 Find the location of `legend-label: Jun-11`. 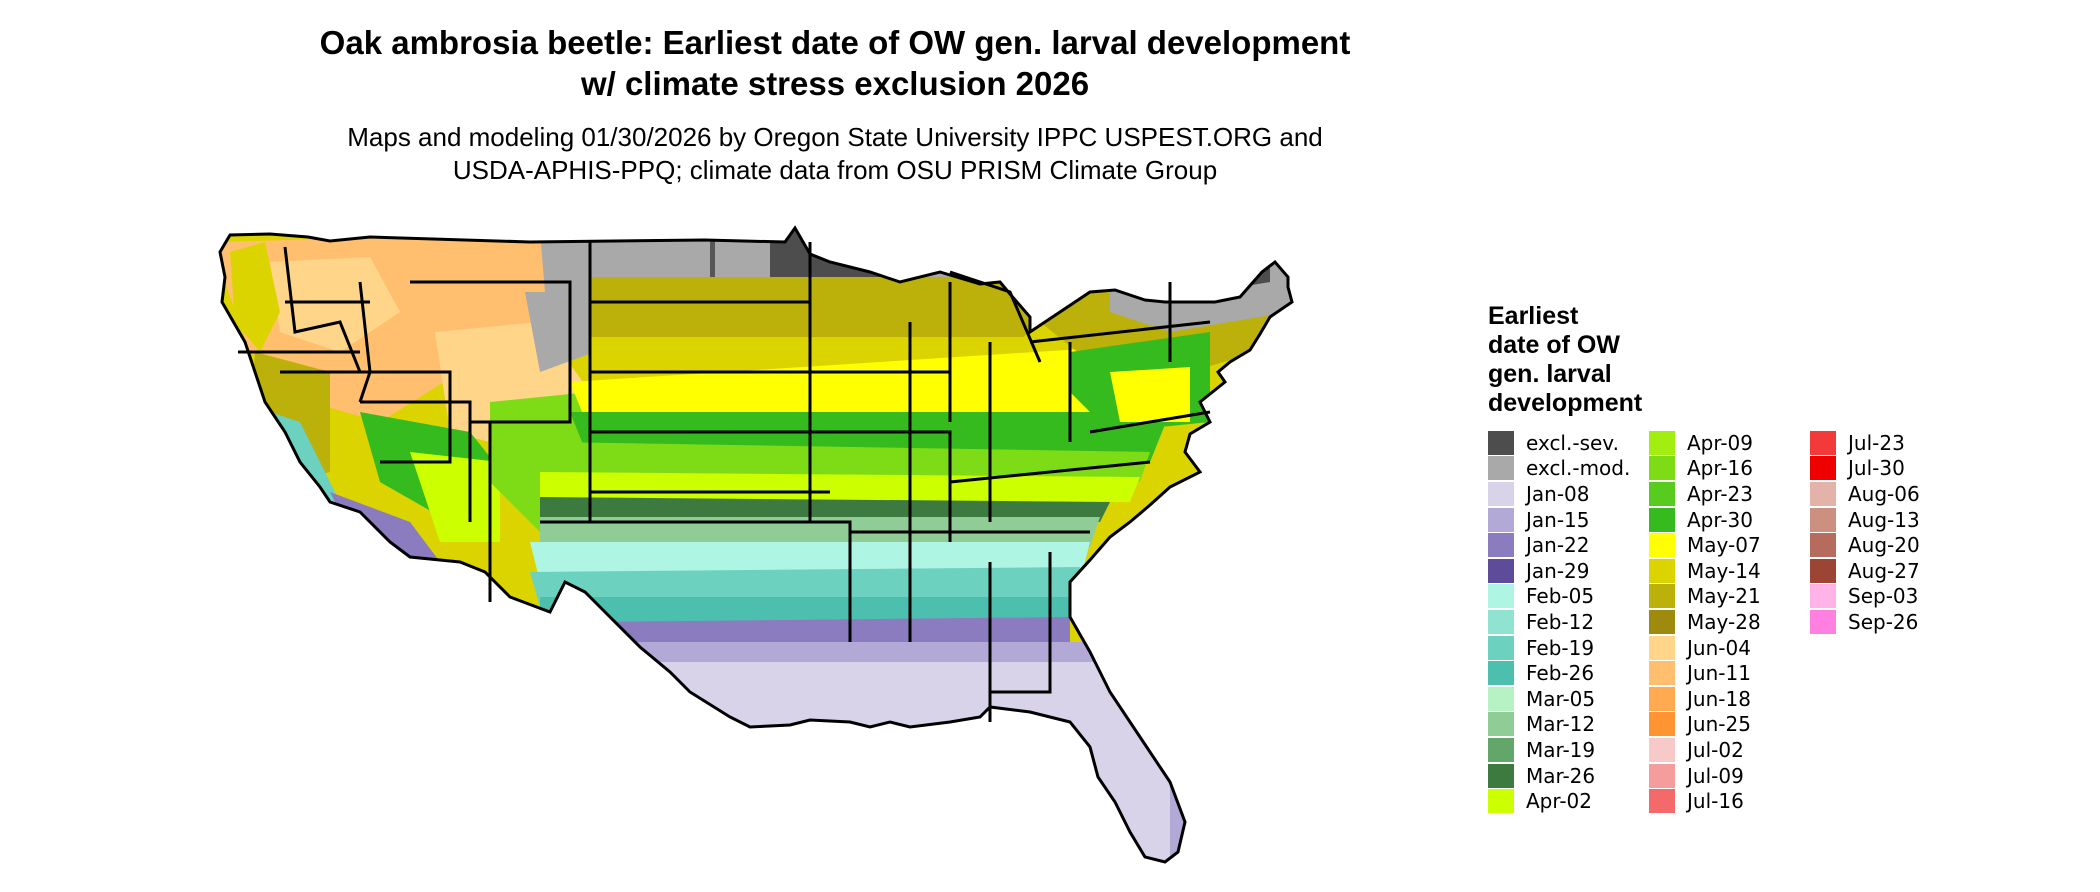

legend-label: Jun-11 is located at coordinates (1719, 673).